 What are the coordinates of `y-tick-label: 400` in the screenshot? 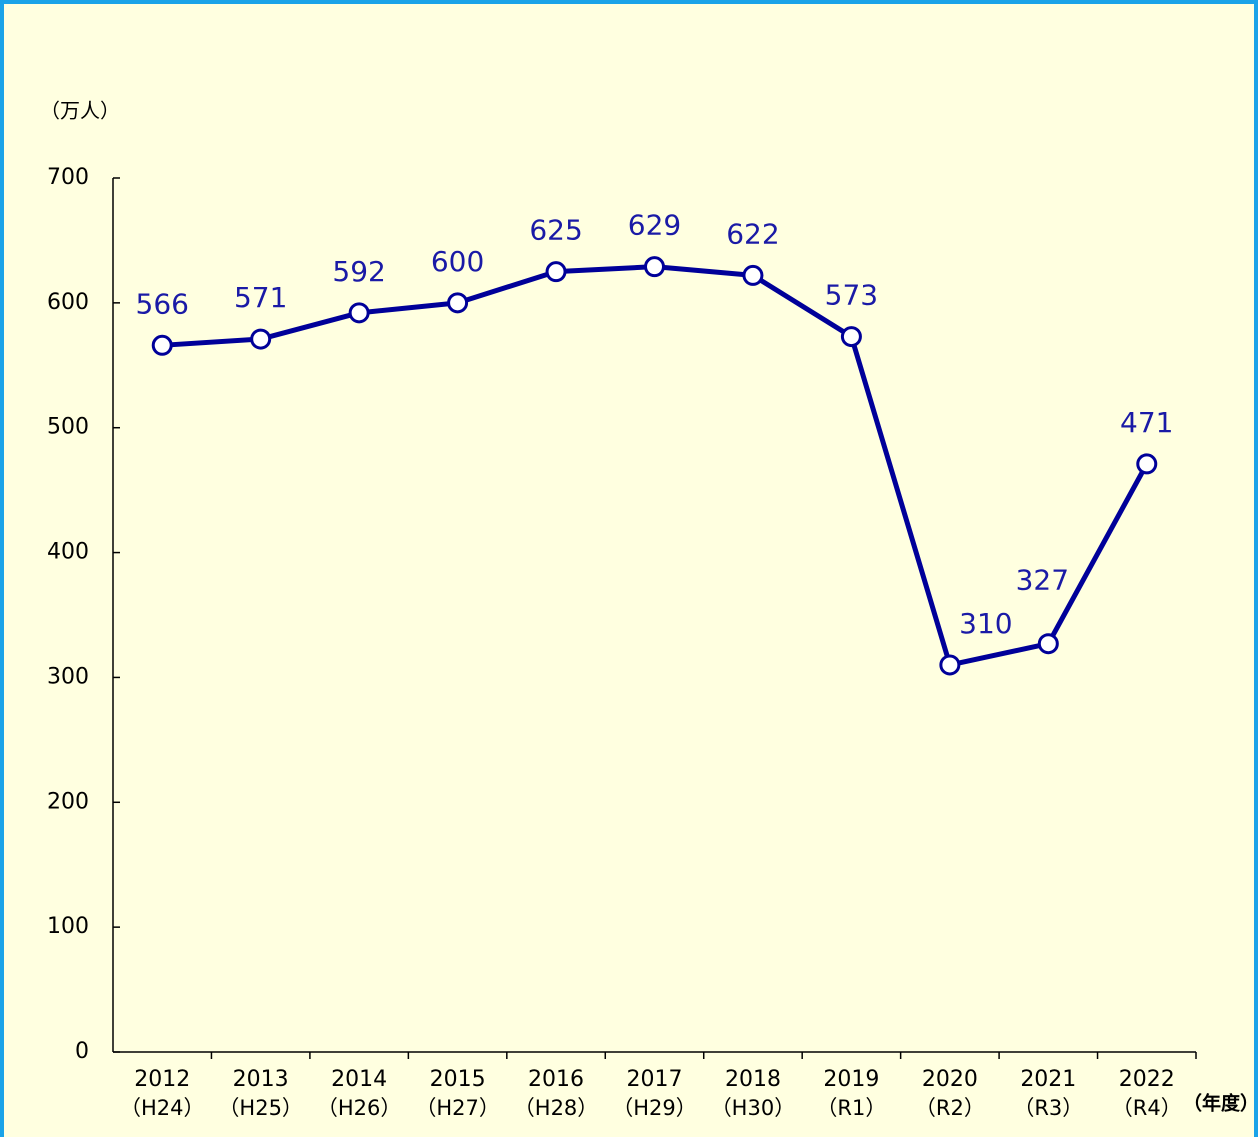 It's located at (68, 552).